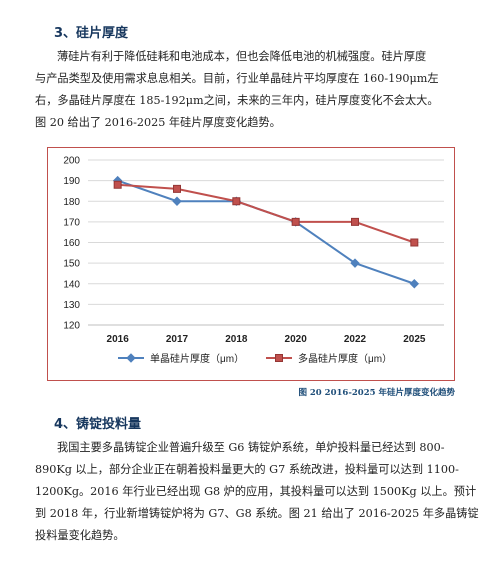 The width and height of the screenshot is (500, 583). Describe the element at coordinates (177, 339) in the screenshot. I see `x-tick-label: 2017` at that location.